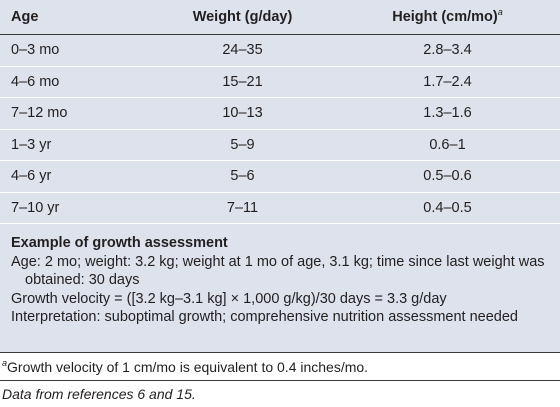 Image resolution: width=560 pixels, height=407 pixels. What do you see at coordinates (35, 81) in the screenshot?
I see `cell-age: 4–6 mo` at bounding box center [35, 81].